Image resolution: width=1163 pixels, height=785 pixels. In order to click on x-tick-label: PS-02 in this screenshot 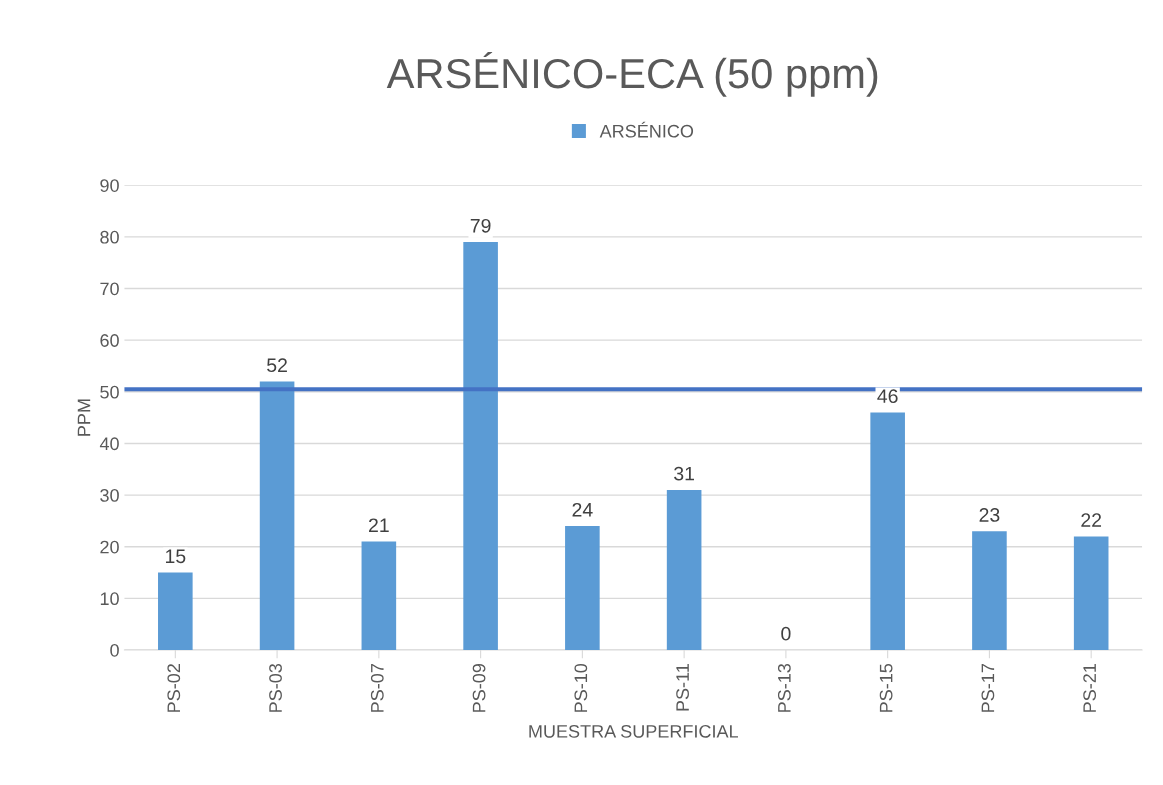, I will do `click(174, 688)`.